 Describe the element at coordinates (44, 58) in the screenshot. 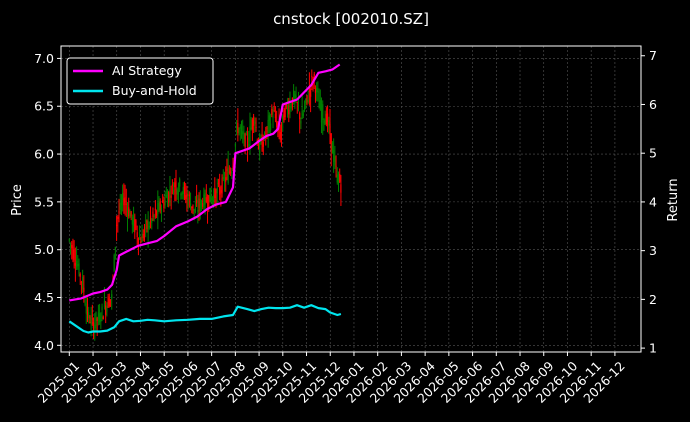

I see `y-tick-label: 7.0` at that location.